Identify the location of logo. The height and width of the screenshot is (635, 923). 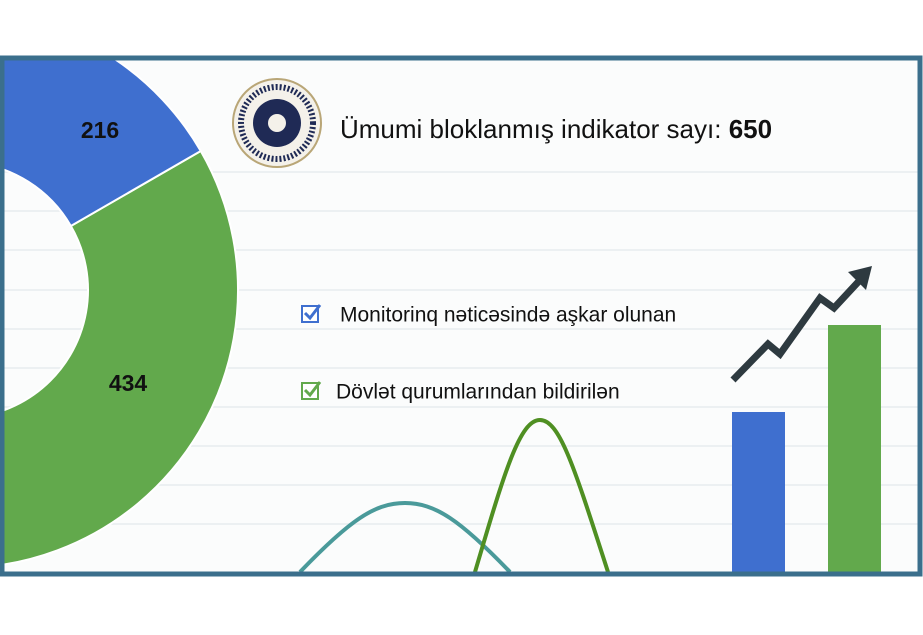
(277, 123).